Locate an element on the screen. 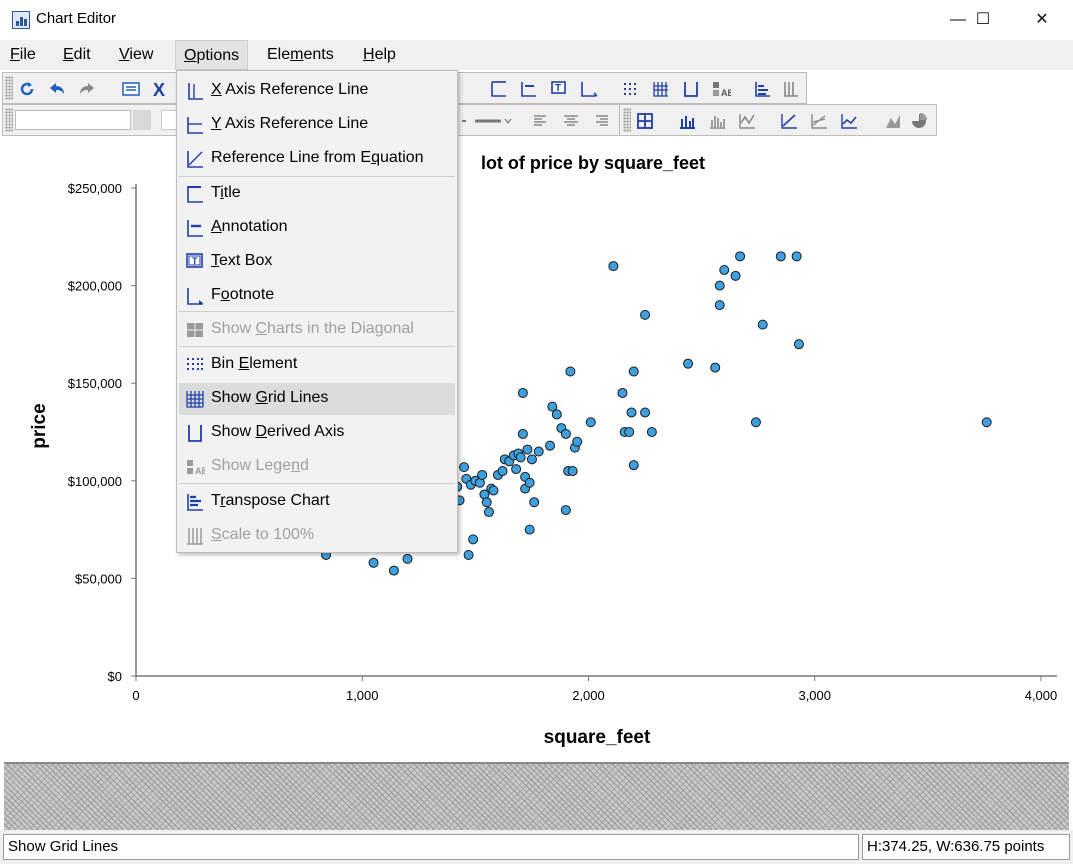 Image resolution: width=1073 pixels, height=864 pixels. x-axis-select-icon: X is located at coordinates (161, 89).